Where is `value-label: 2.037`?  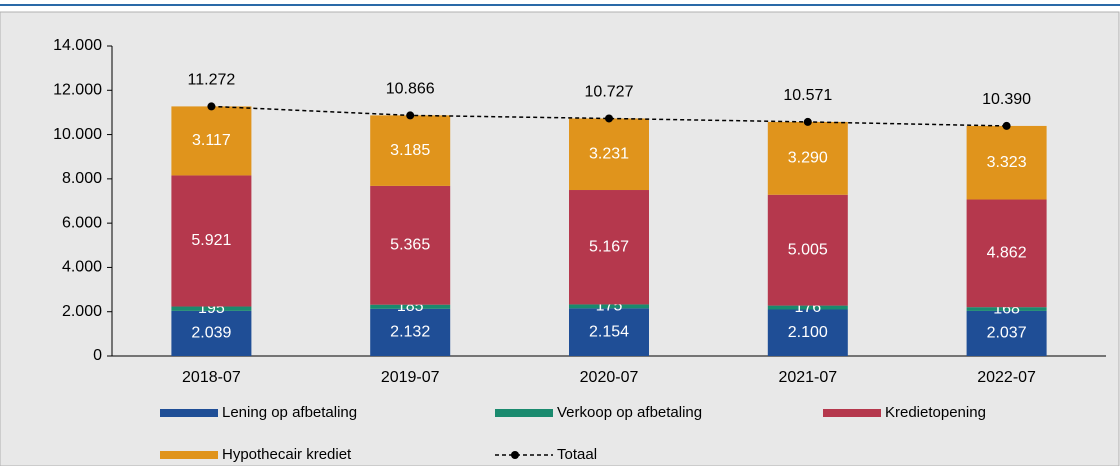
value-label: 2.037 is located at coordinates (1007, 333).